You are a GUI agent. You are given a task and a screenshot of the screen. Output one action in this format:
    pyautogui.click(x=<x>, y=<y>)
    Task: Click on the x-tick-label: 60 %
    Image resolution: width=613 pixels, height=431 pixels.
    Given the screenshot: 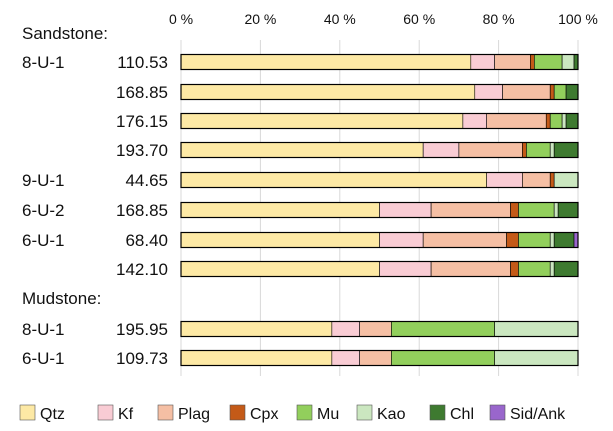 What is the action you would take?
    pyautogui.click(x=419, y=19)
    